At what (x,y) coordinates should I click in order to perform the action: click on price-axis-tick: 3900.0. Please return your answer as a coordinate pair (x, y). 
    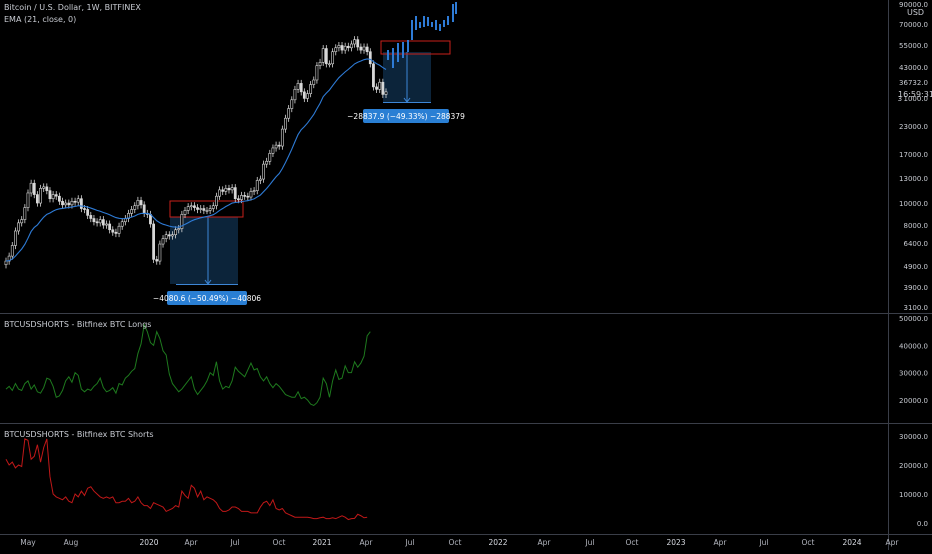
    Looking at the image, I should click on (916, 288).